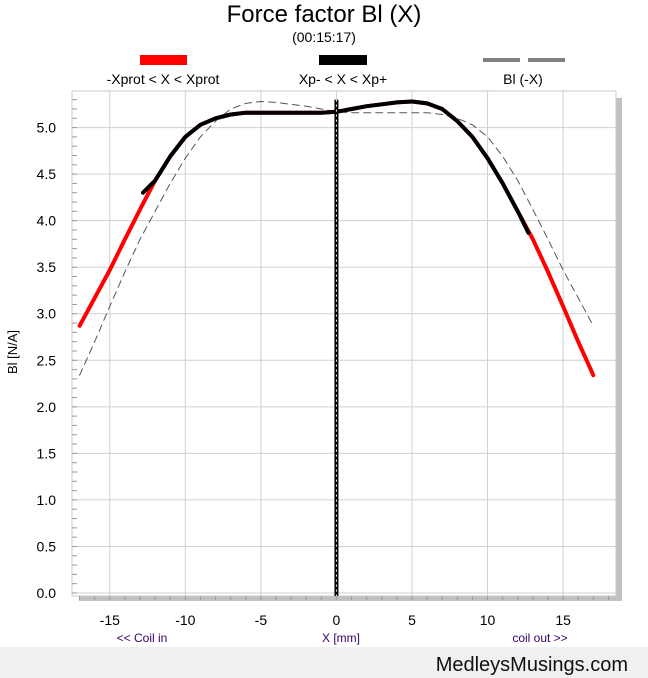  I want to click on y-tick-label: 1.0, so click(47, 500).